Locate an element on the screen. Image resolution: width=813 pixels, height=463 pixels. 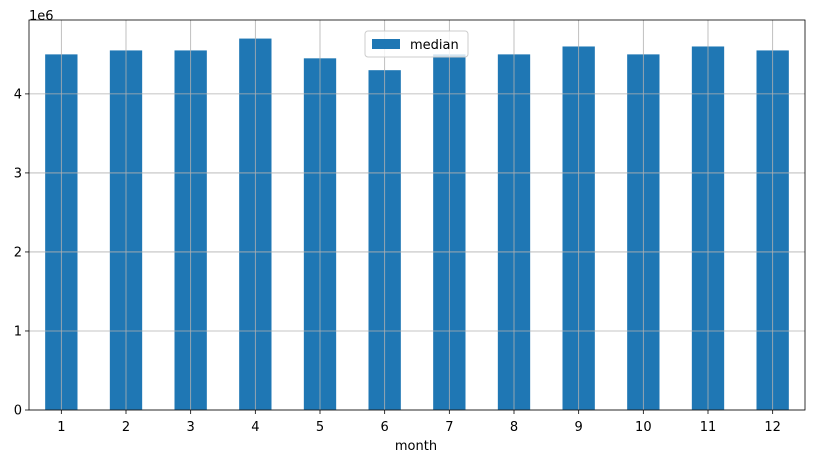
x-tick-label: 3 is located at coordinates (191, 427).